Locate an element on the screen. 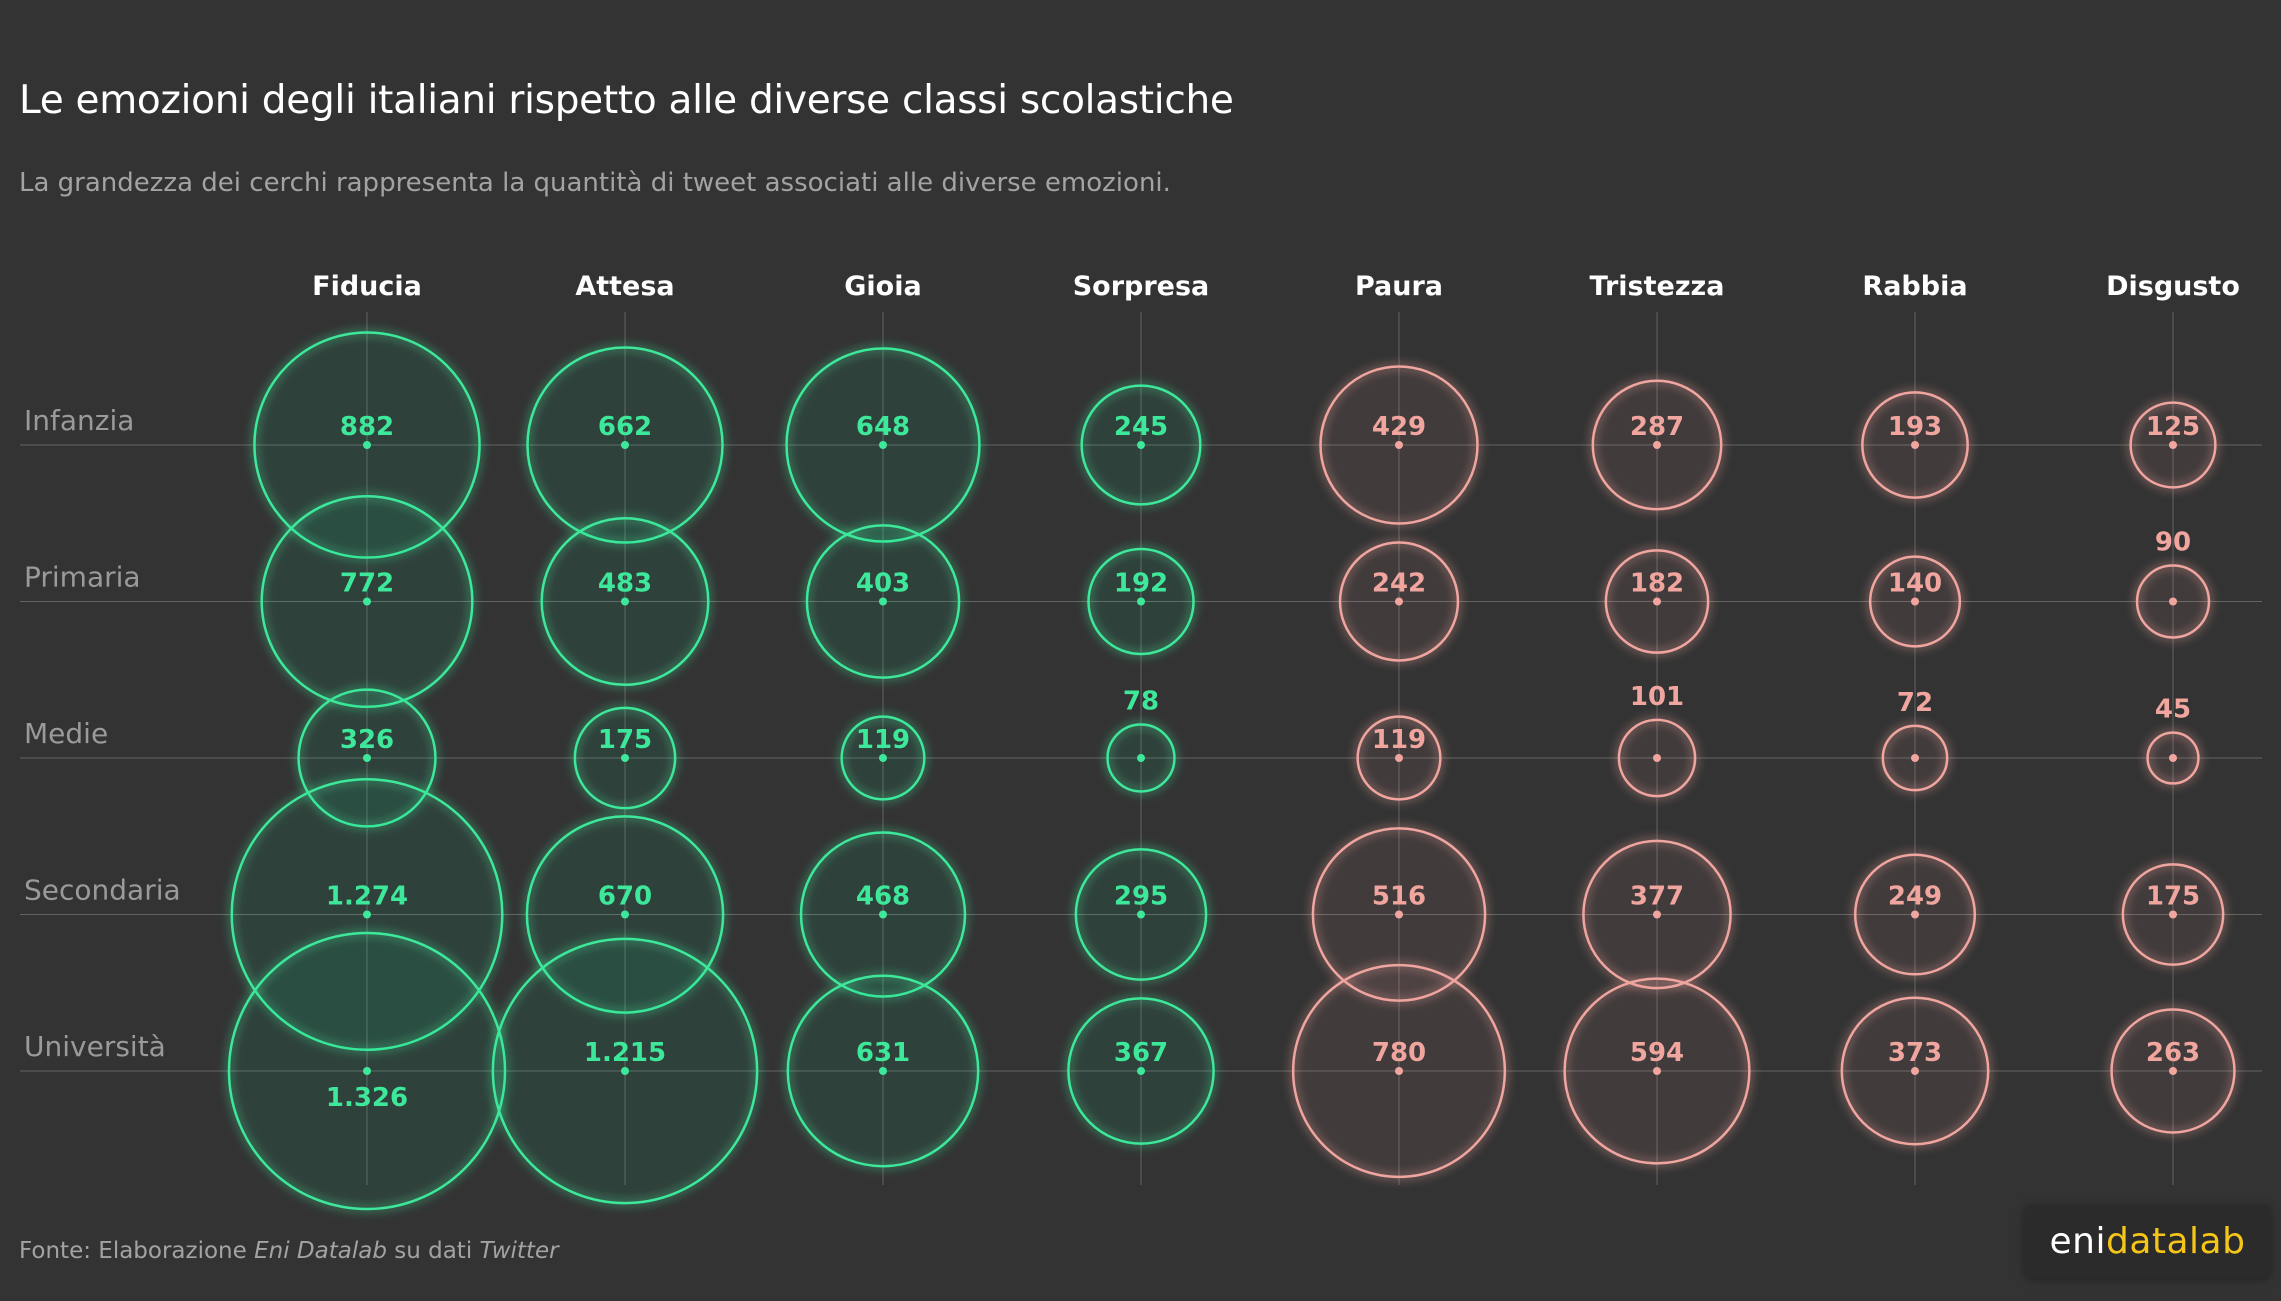 This screenshot has width=2281, height=1301. logo-part-eni: eni is located at coordinates (2077, 1241).